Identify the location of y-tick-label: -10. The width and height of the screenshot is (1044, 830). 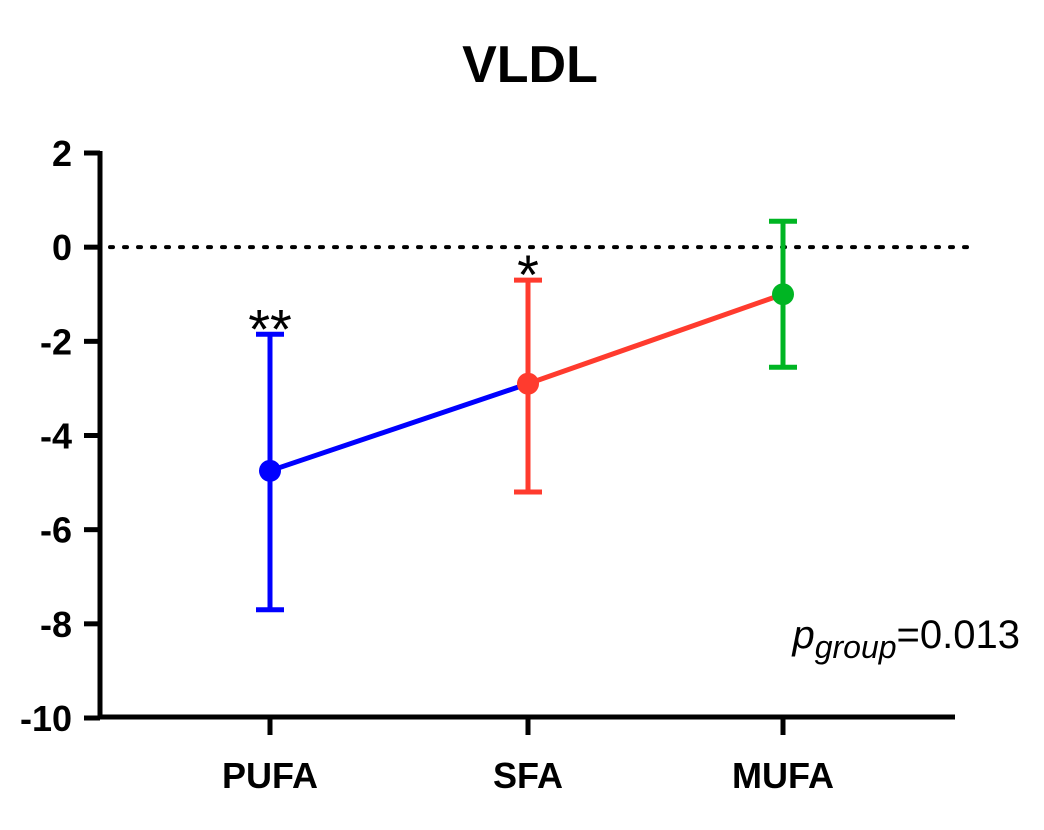
(46, 718).